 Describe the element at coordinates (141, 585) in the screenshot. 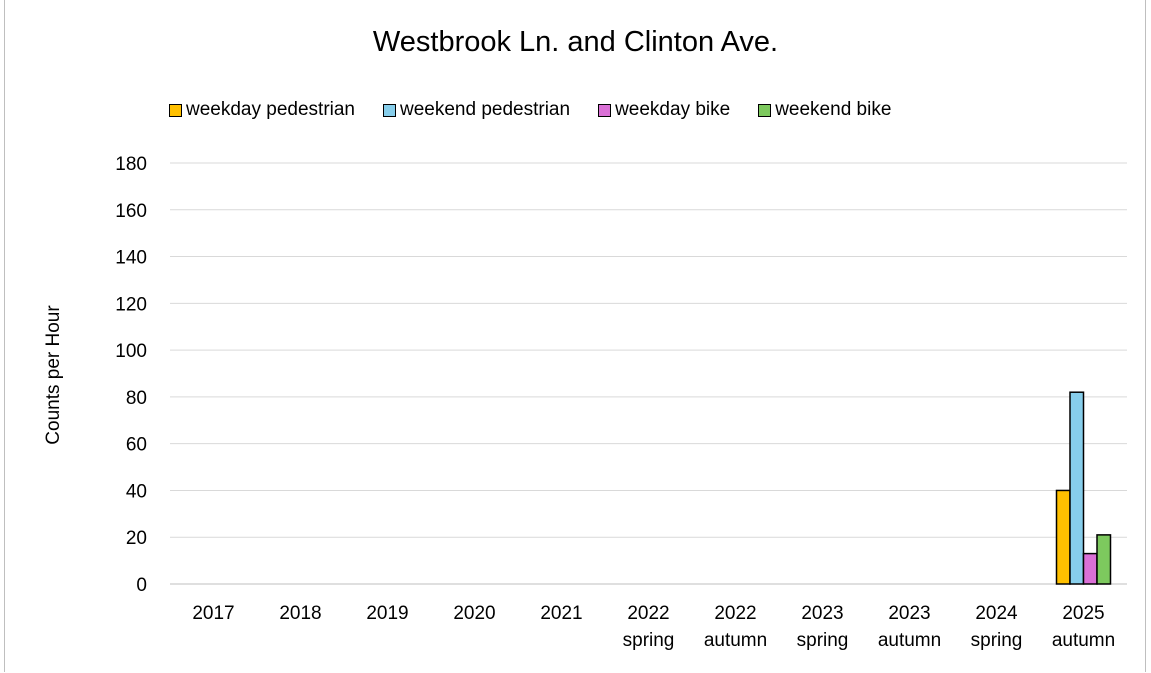

I see `y-tick-label-0: 0` at that location.